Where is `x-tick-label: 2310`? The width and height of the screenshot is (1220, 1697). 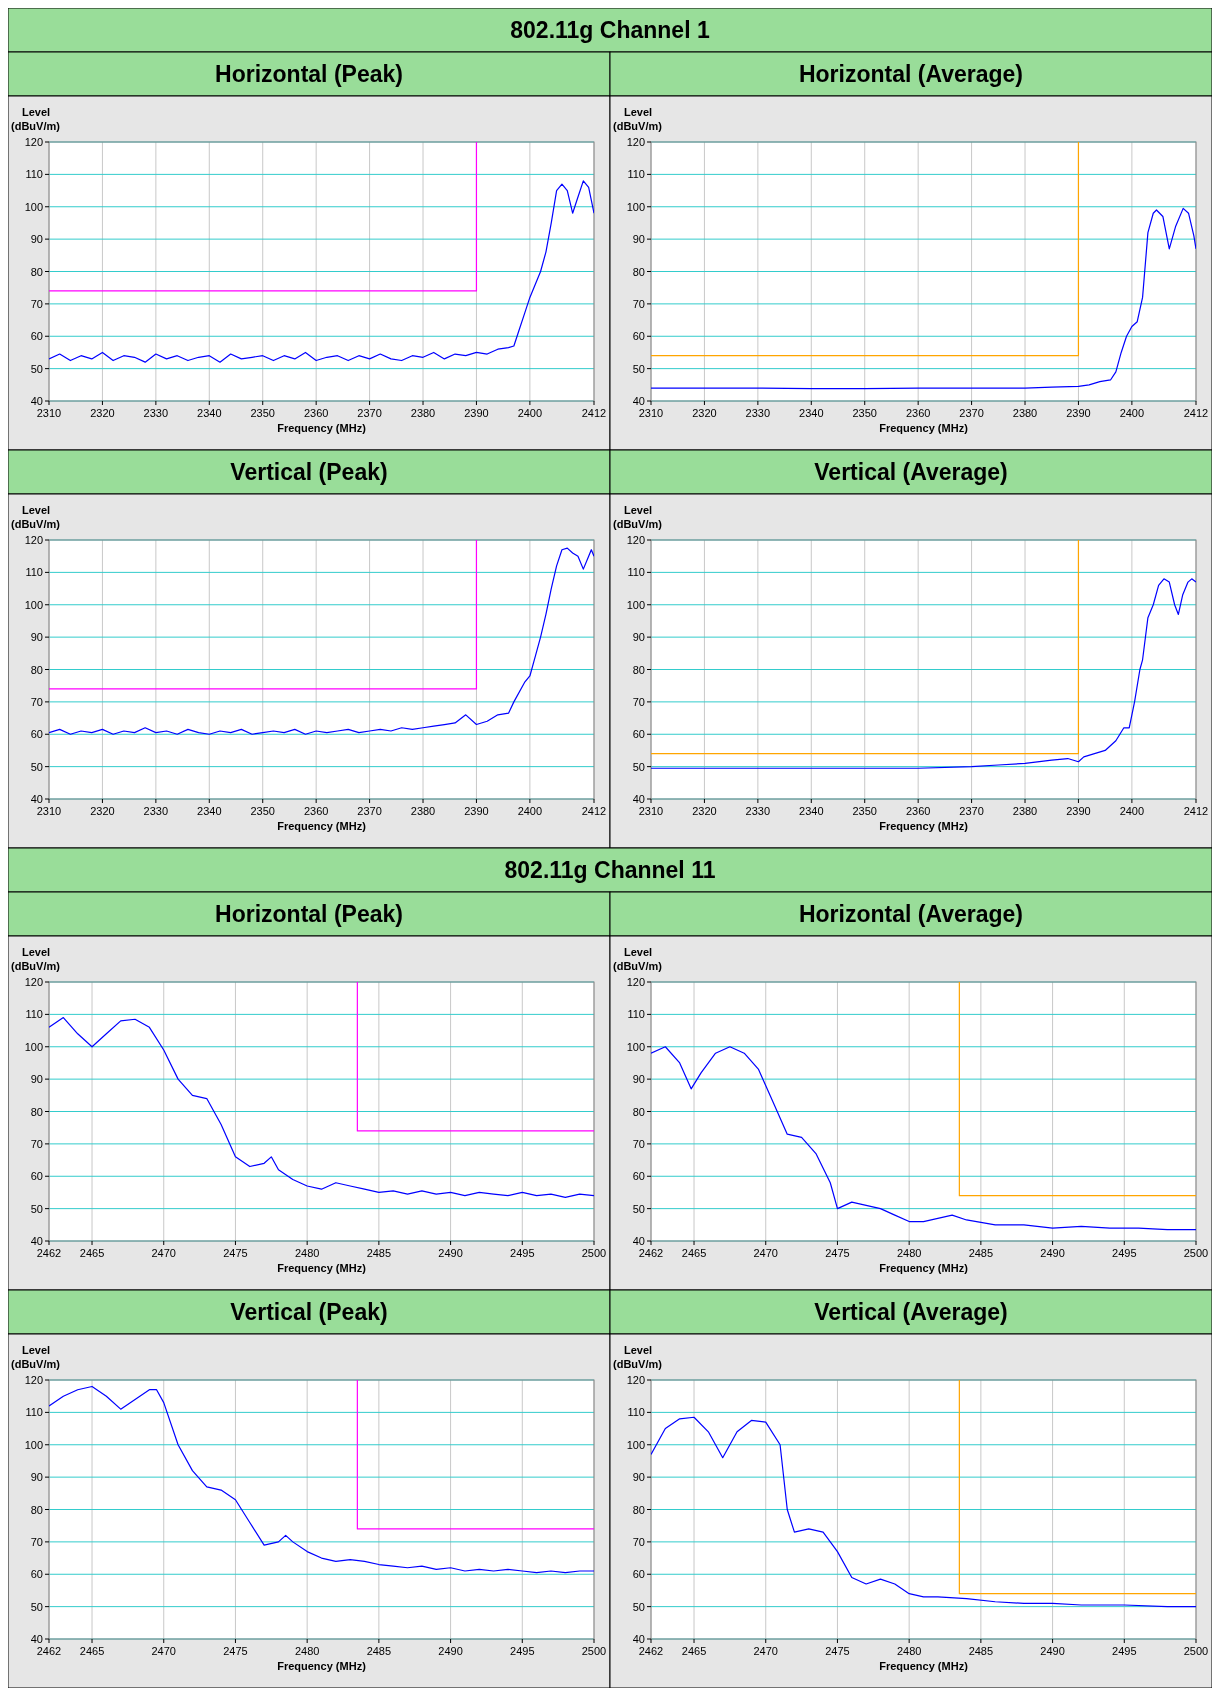 x-tick-label: 2310 is located at coordinates (49, 413).